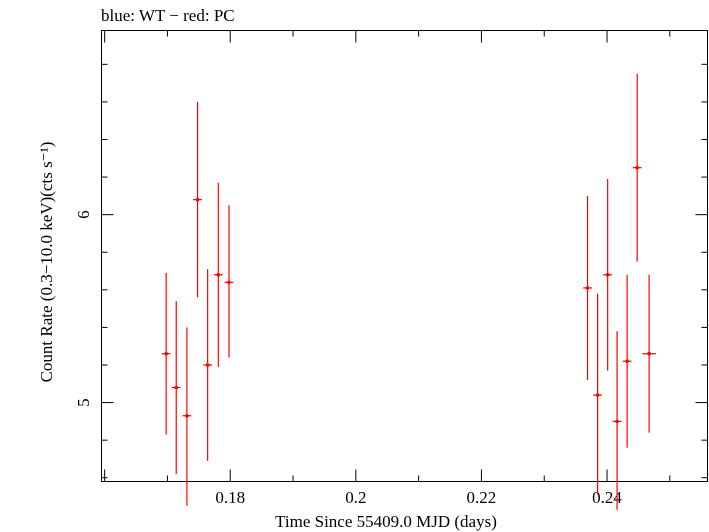 The width and height of the screenshot is (709, 532). I want to click on chart-title: blue: WT − red: PC, so click(168, 15).